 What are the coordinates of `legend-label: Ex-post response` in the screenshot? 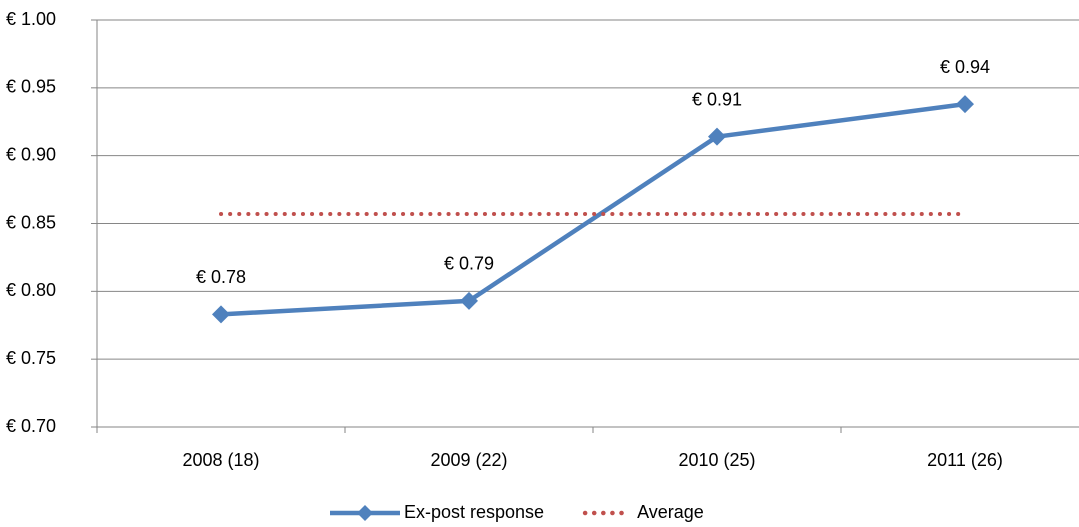 It's located at (474, 512).